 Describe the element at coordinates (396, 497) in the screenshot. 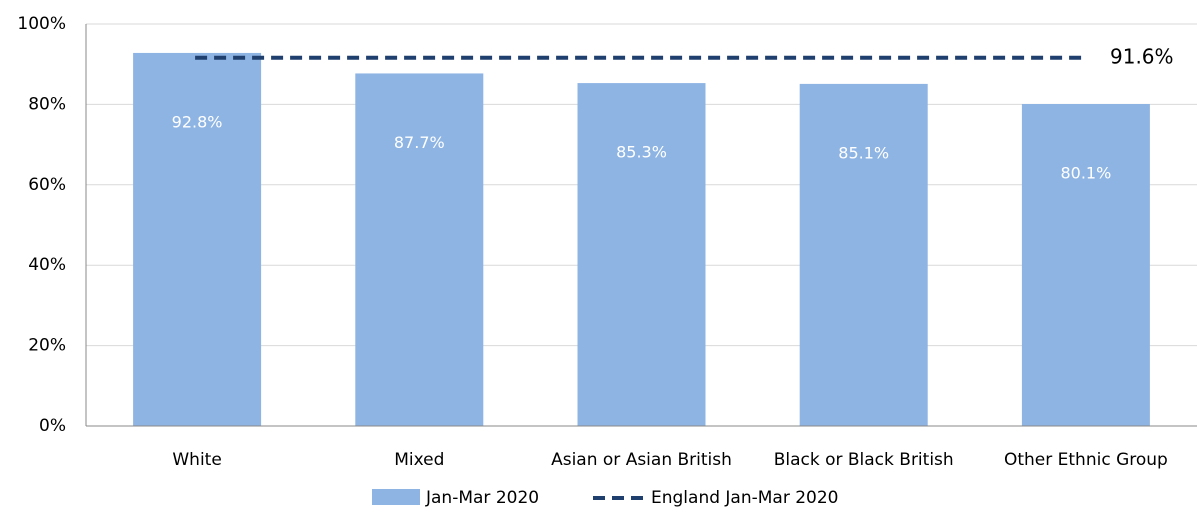

I see `legend-swatch` at that location.